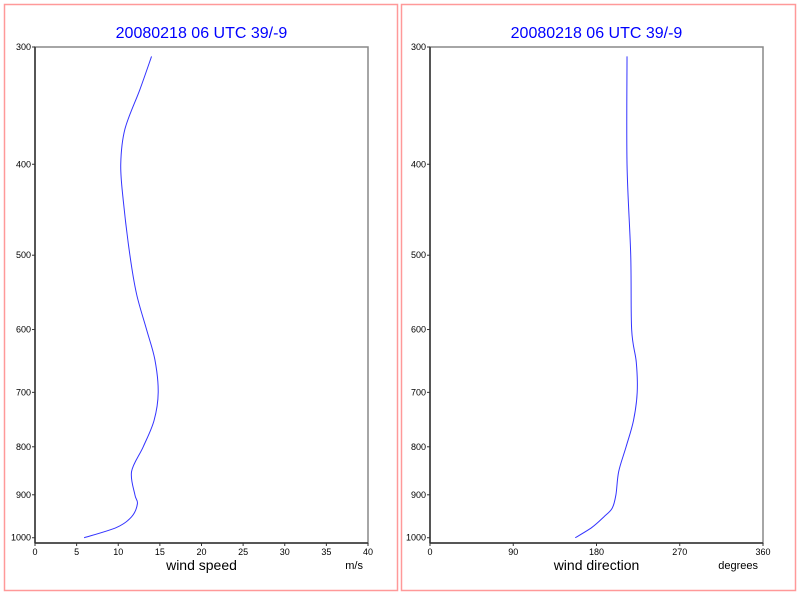 This screenshot has height=600, width=800. I want to click on x-tick-label: 360, so click(762, 552).